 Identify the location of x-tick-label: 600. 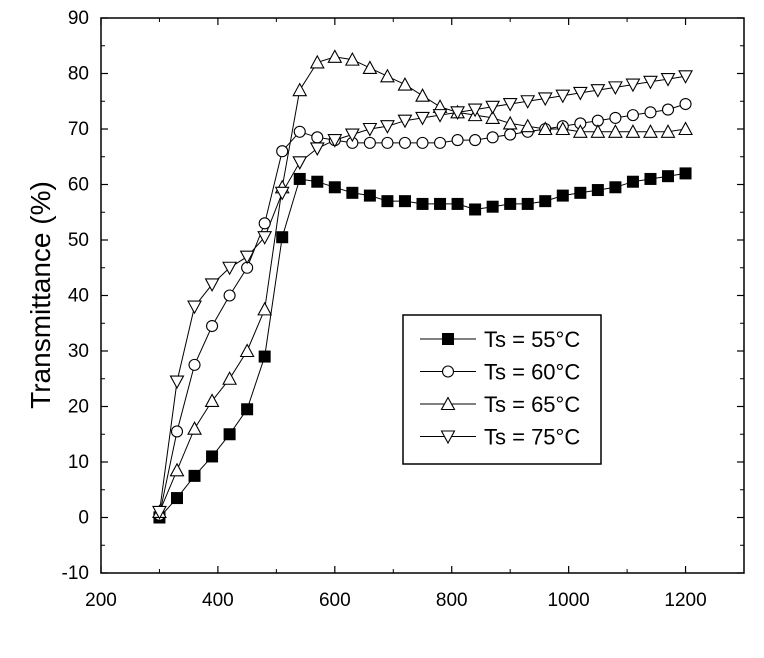
(335, 600).